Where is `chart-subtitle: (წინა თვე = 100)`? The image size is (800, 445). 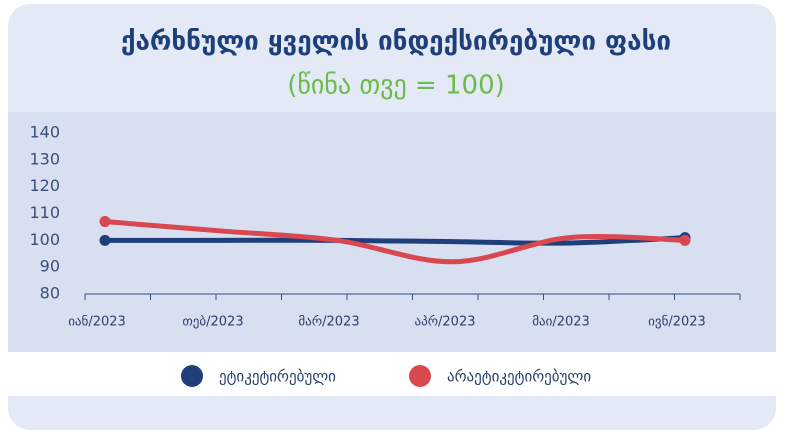 chart-subtitle: (წინა თვე = 100) is located at coordinates (396, 86).